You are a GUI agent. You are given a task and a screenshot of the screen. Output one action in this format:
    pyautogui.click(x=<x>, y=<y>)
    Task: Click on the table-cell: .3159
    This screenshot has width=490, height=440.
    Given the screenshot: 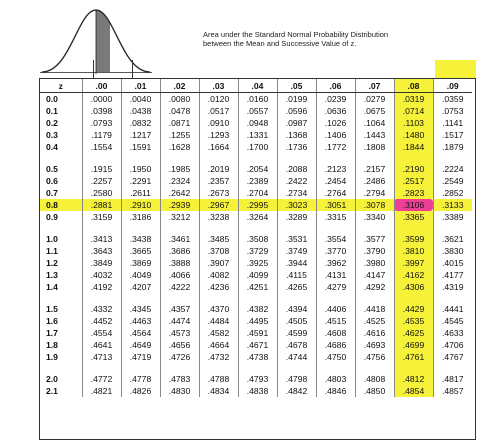 What is the action you would take?
    pyautogui.click(x=102, y=217)
    